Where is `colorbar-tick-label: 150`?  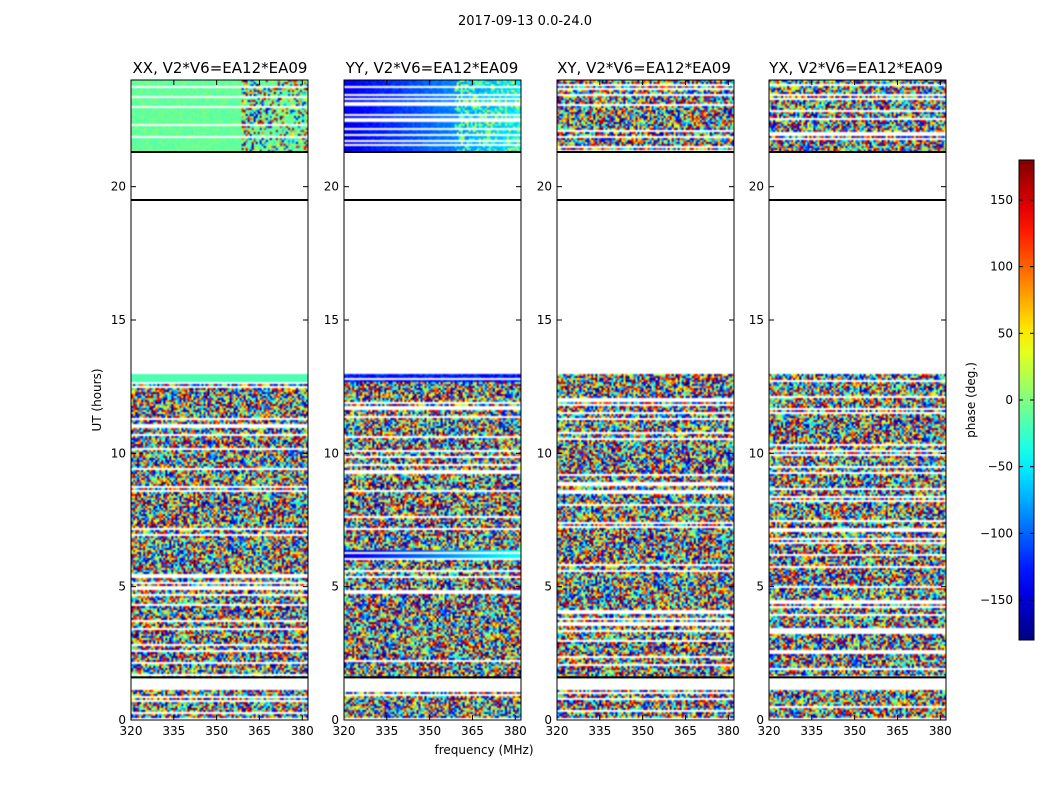
colorbar-tick-label: 150 is located at coordinates (1001, 200).